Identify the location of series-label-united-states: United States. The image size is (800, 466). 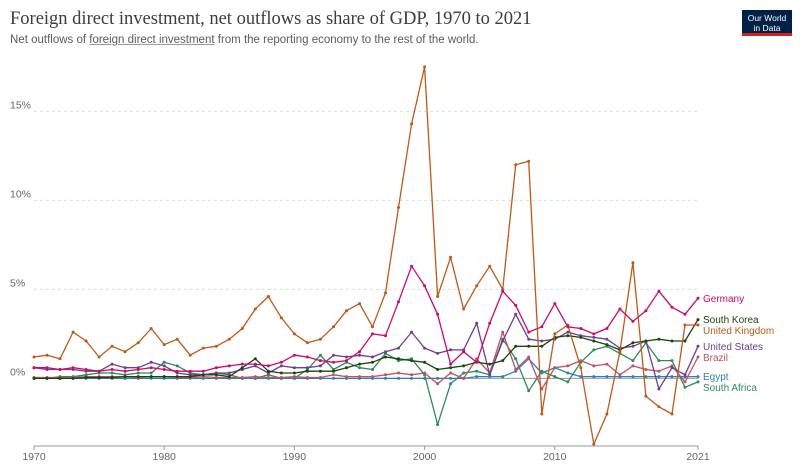
(733, 347).